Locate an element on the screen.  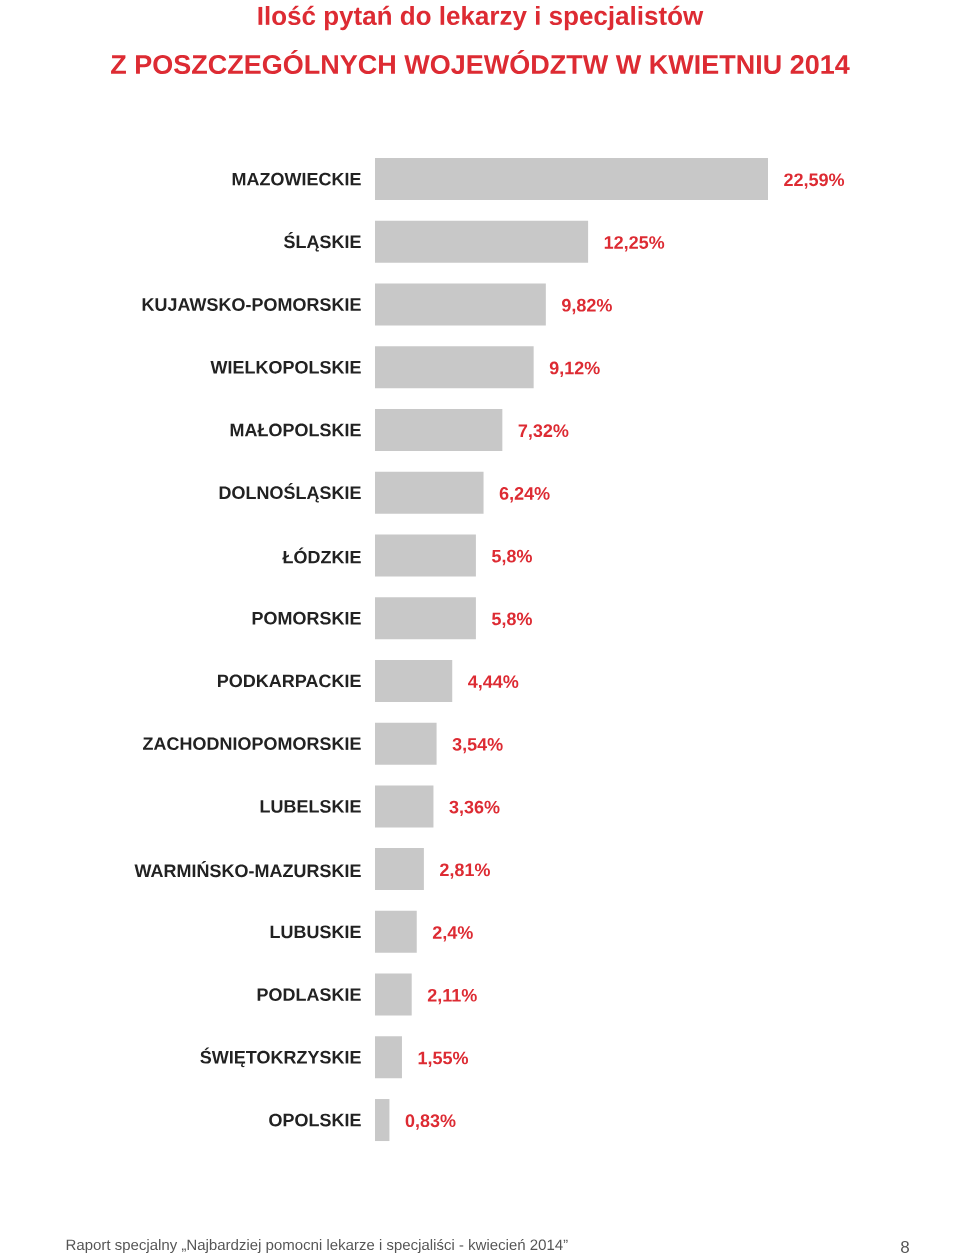
data-label: 1,55% is located at coordinates (443, 1059).